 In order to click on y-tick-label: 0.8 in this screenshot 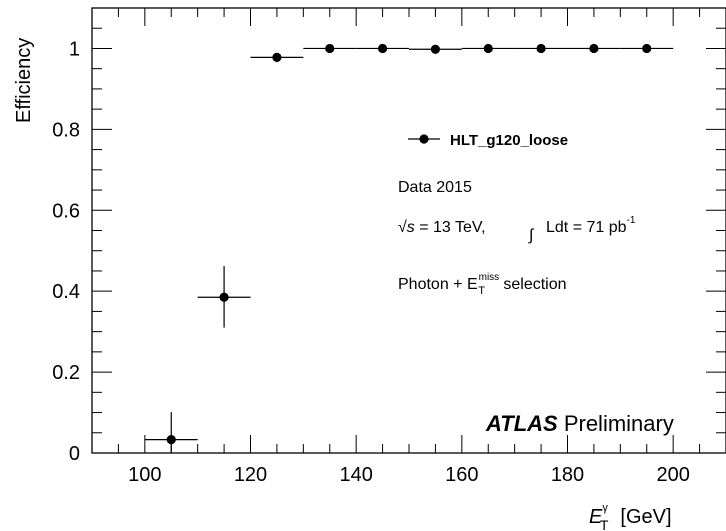, I will do `click(66, 130)`.